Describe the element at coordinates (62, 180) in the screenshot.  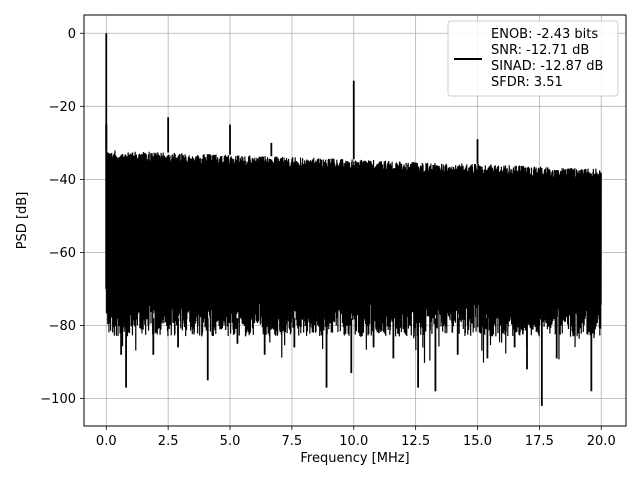
I see `y-tick-label: −40` at that location.